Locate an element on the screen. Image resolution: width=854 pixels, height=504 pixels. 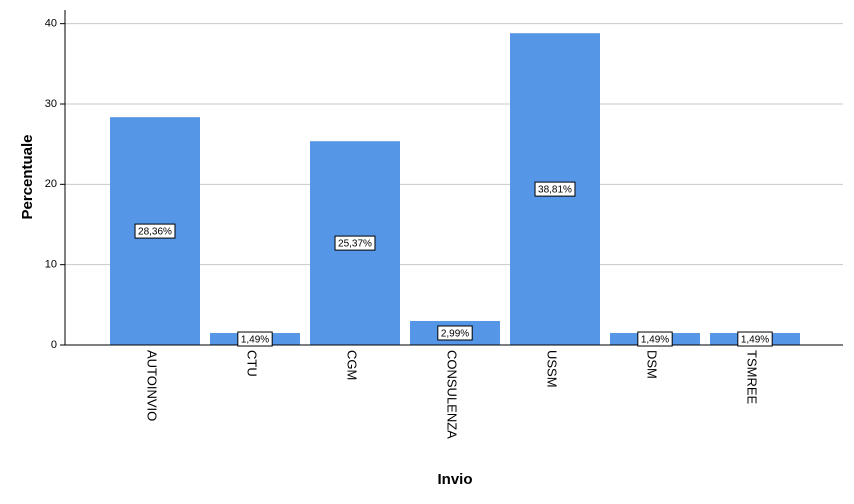
x-tick-label: CONSULENZA is located at coordinates (452, 394).